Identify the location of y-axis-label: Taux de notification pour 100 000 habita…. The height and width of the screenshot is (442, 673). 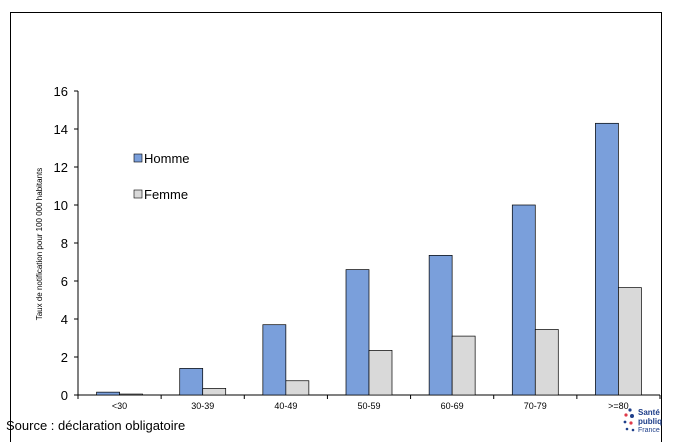
(39, 244).